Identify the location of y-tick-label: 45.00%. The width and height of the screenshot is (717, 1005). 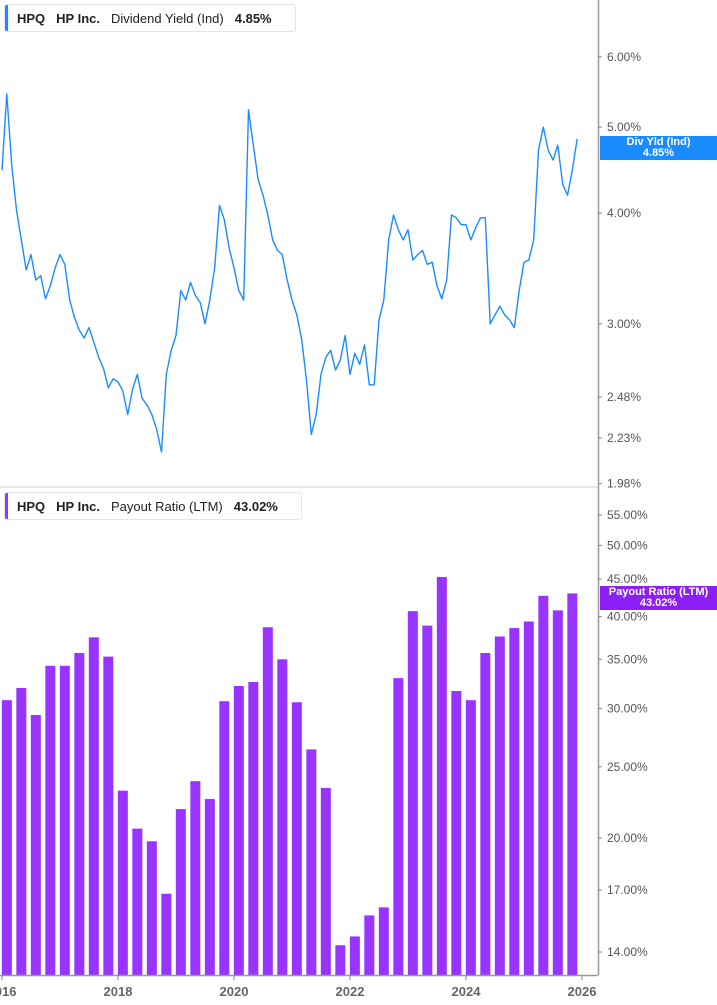
(627, 579).